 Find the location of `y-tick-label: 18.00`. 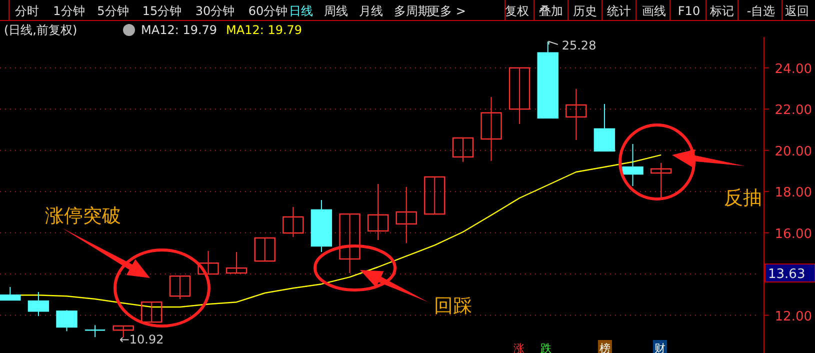

y-tick-label: 18.00 is located at coordinates (793, 193).